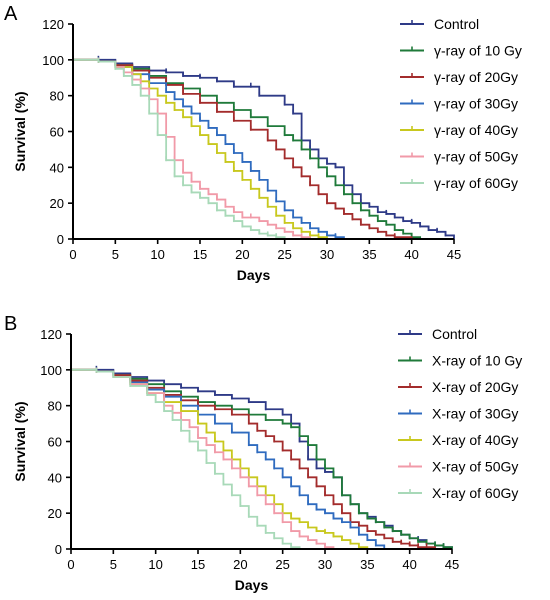 Image resolution: width=550 pixels, height=600 pixels. What do you see at coordinates (475, 493) in the screenshot?
I see `legend-label: X-ray of 60Gy` at bounding box center [475, 493].